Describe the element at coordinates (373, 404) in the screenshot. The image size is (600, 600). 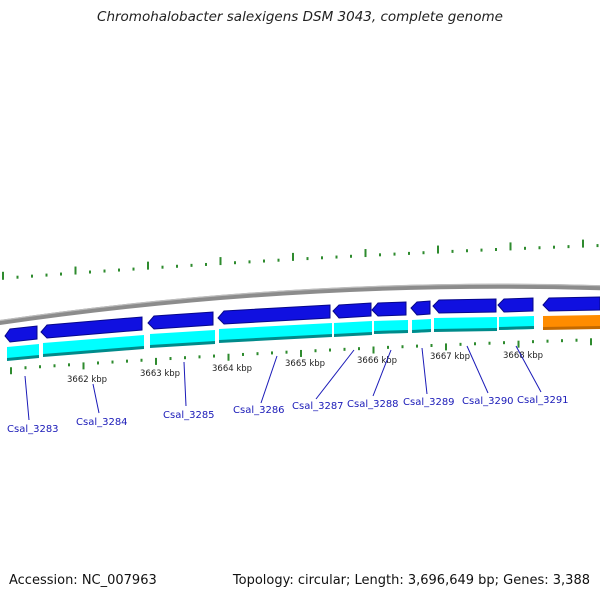
I see `gene-label-csal-3288: Csal_3288` at that location.